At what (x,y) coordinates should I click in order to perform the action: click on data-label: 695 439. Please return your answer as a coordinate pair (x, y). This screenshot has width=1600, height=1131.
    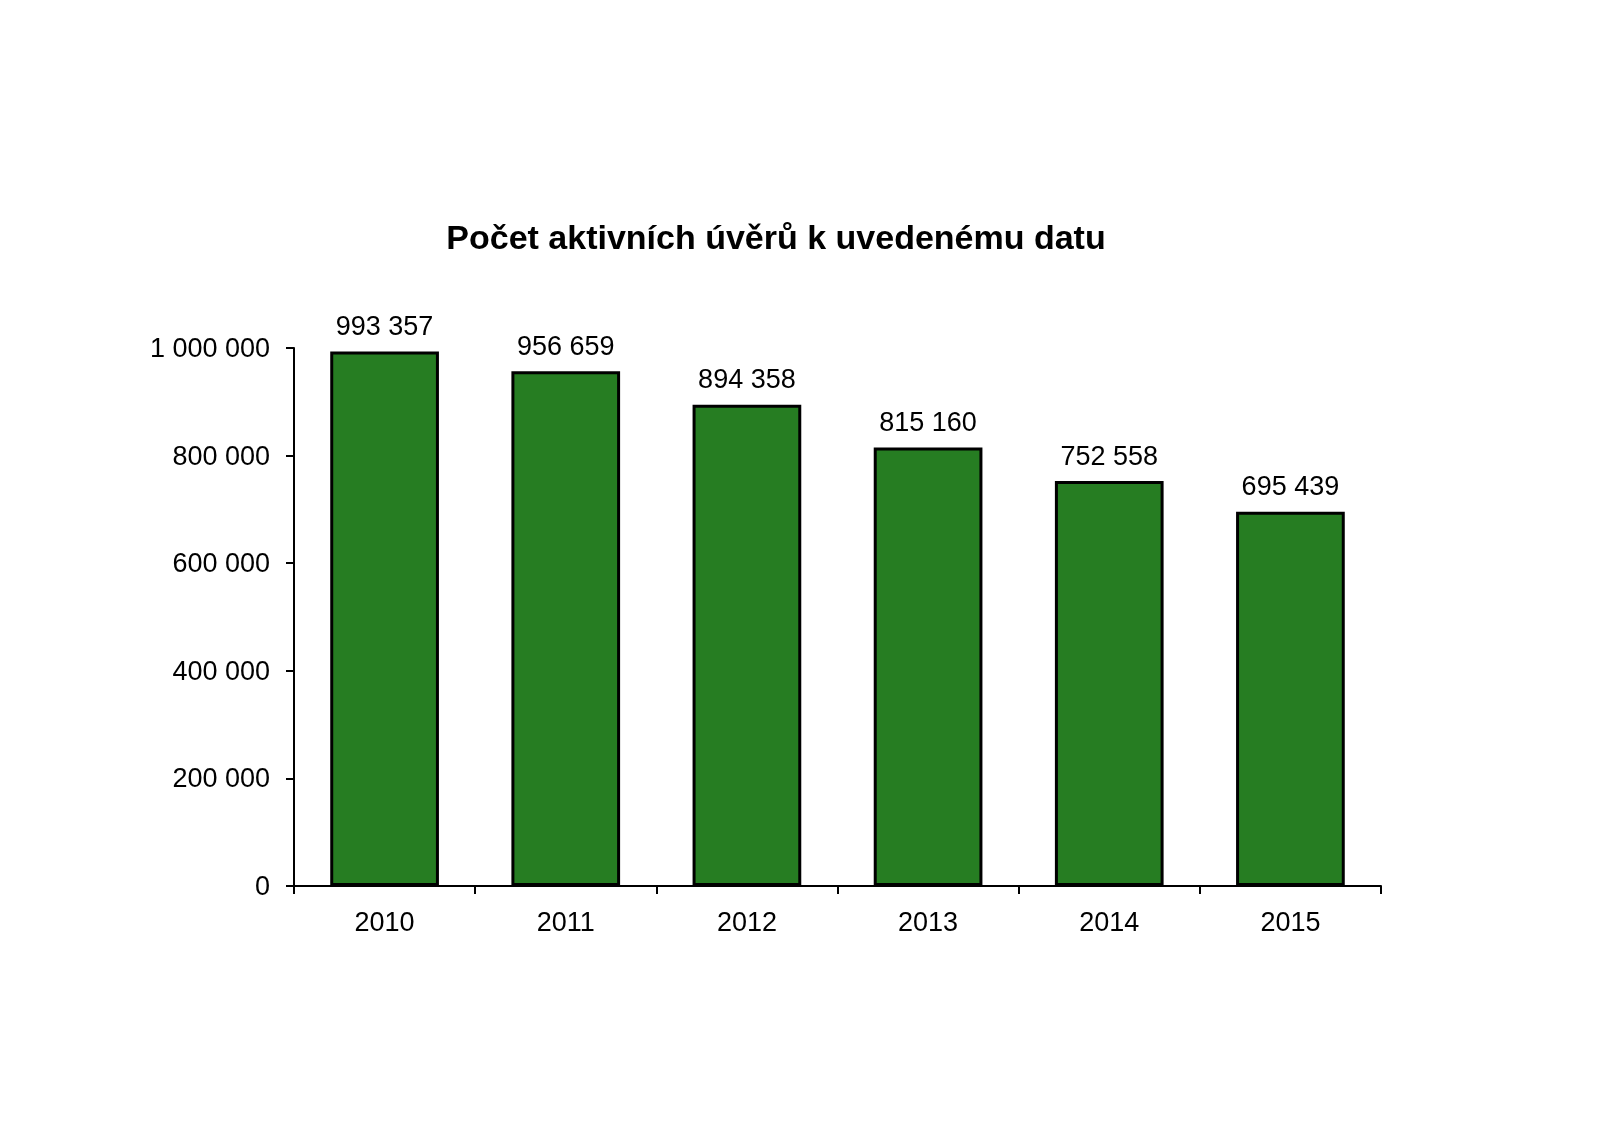
    Looking at the image, I should click on (1290, 486).